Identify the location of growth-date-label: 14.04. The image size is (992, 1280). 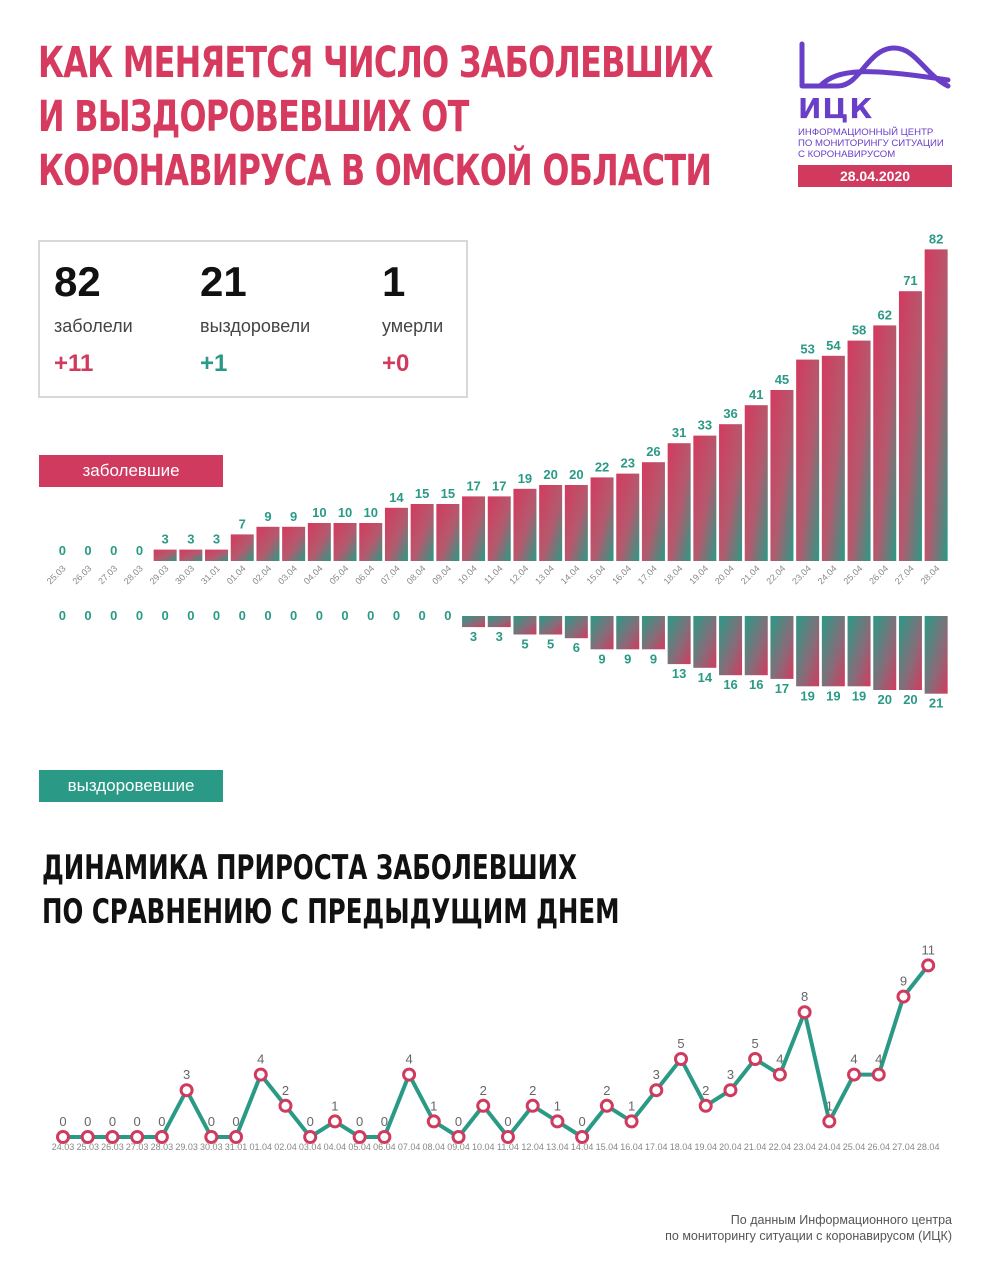
(582, 1147).